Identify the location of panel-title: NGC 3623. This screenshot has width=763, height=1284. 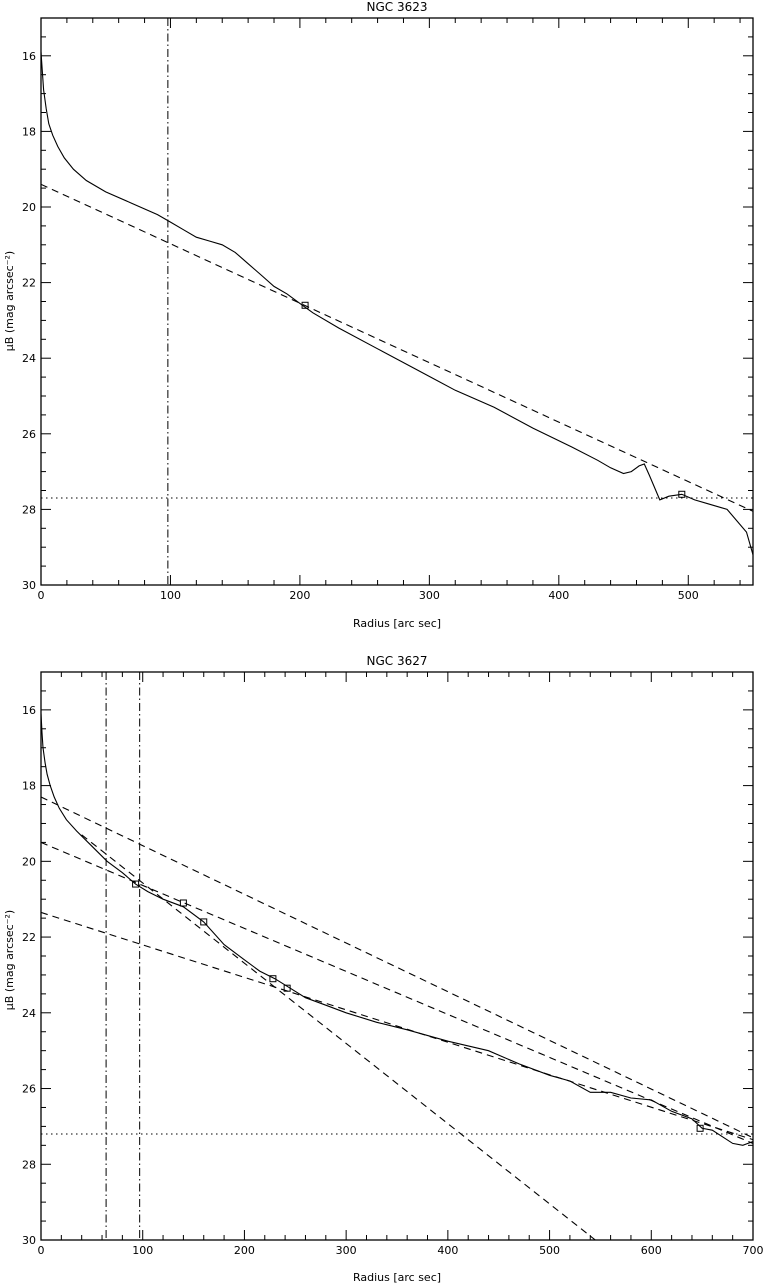
(396, 7).